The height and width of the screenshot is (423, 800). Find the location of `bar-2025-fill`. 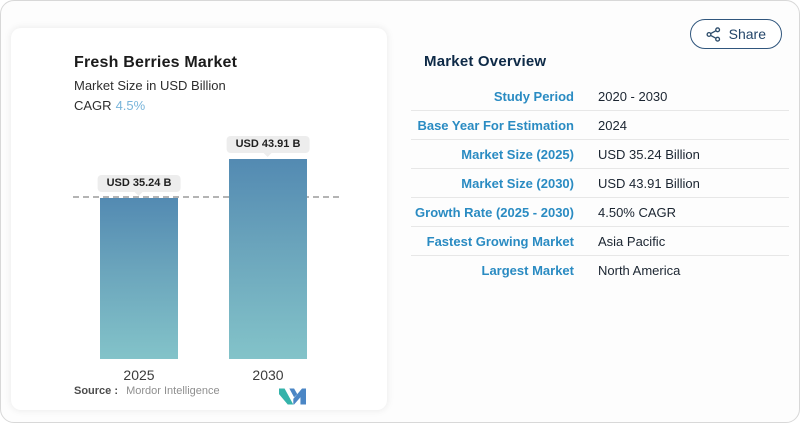

bar-2025-fill is located at coordinates (139, 278).